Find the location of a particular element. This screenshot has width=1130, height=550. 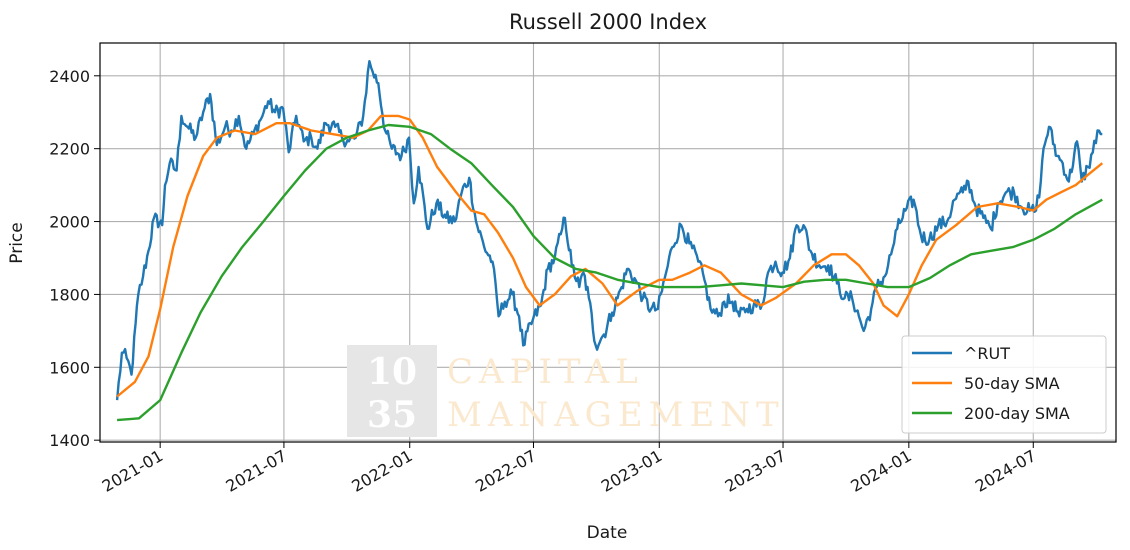

x-axis-title: Date is located at coordinates (607, 533).